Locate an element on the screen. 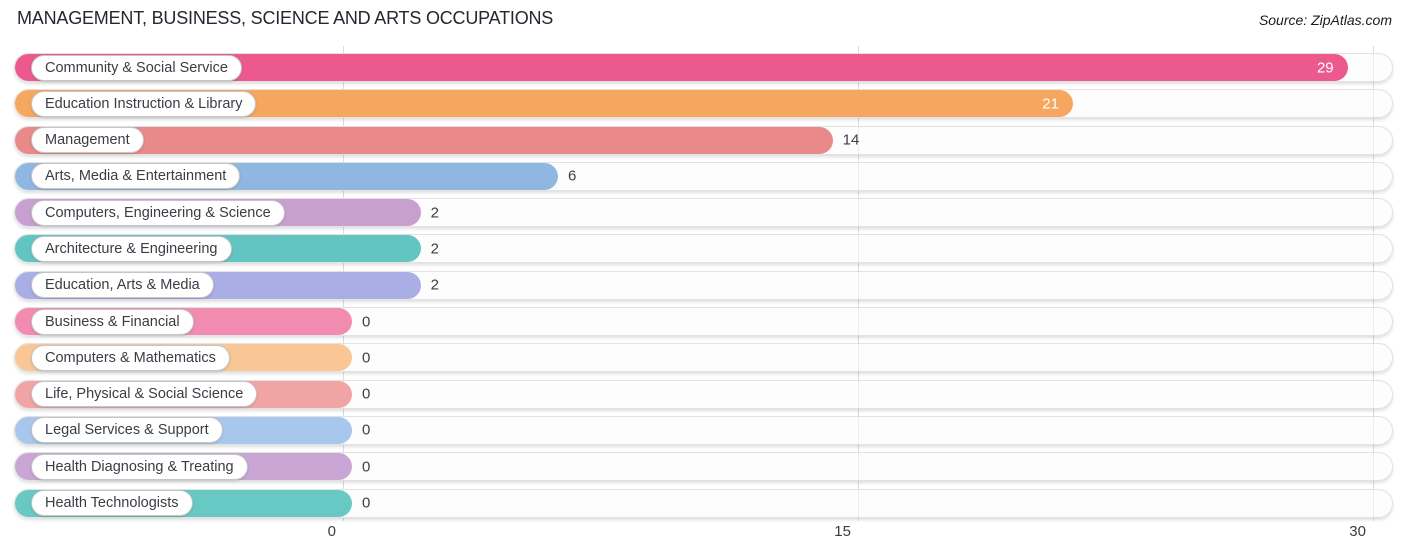  bar-track: Computers & Mathematics 0 is located at coordinates (703, 358).